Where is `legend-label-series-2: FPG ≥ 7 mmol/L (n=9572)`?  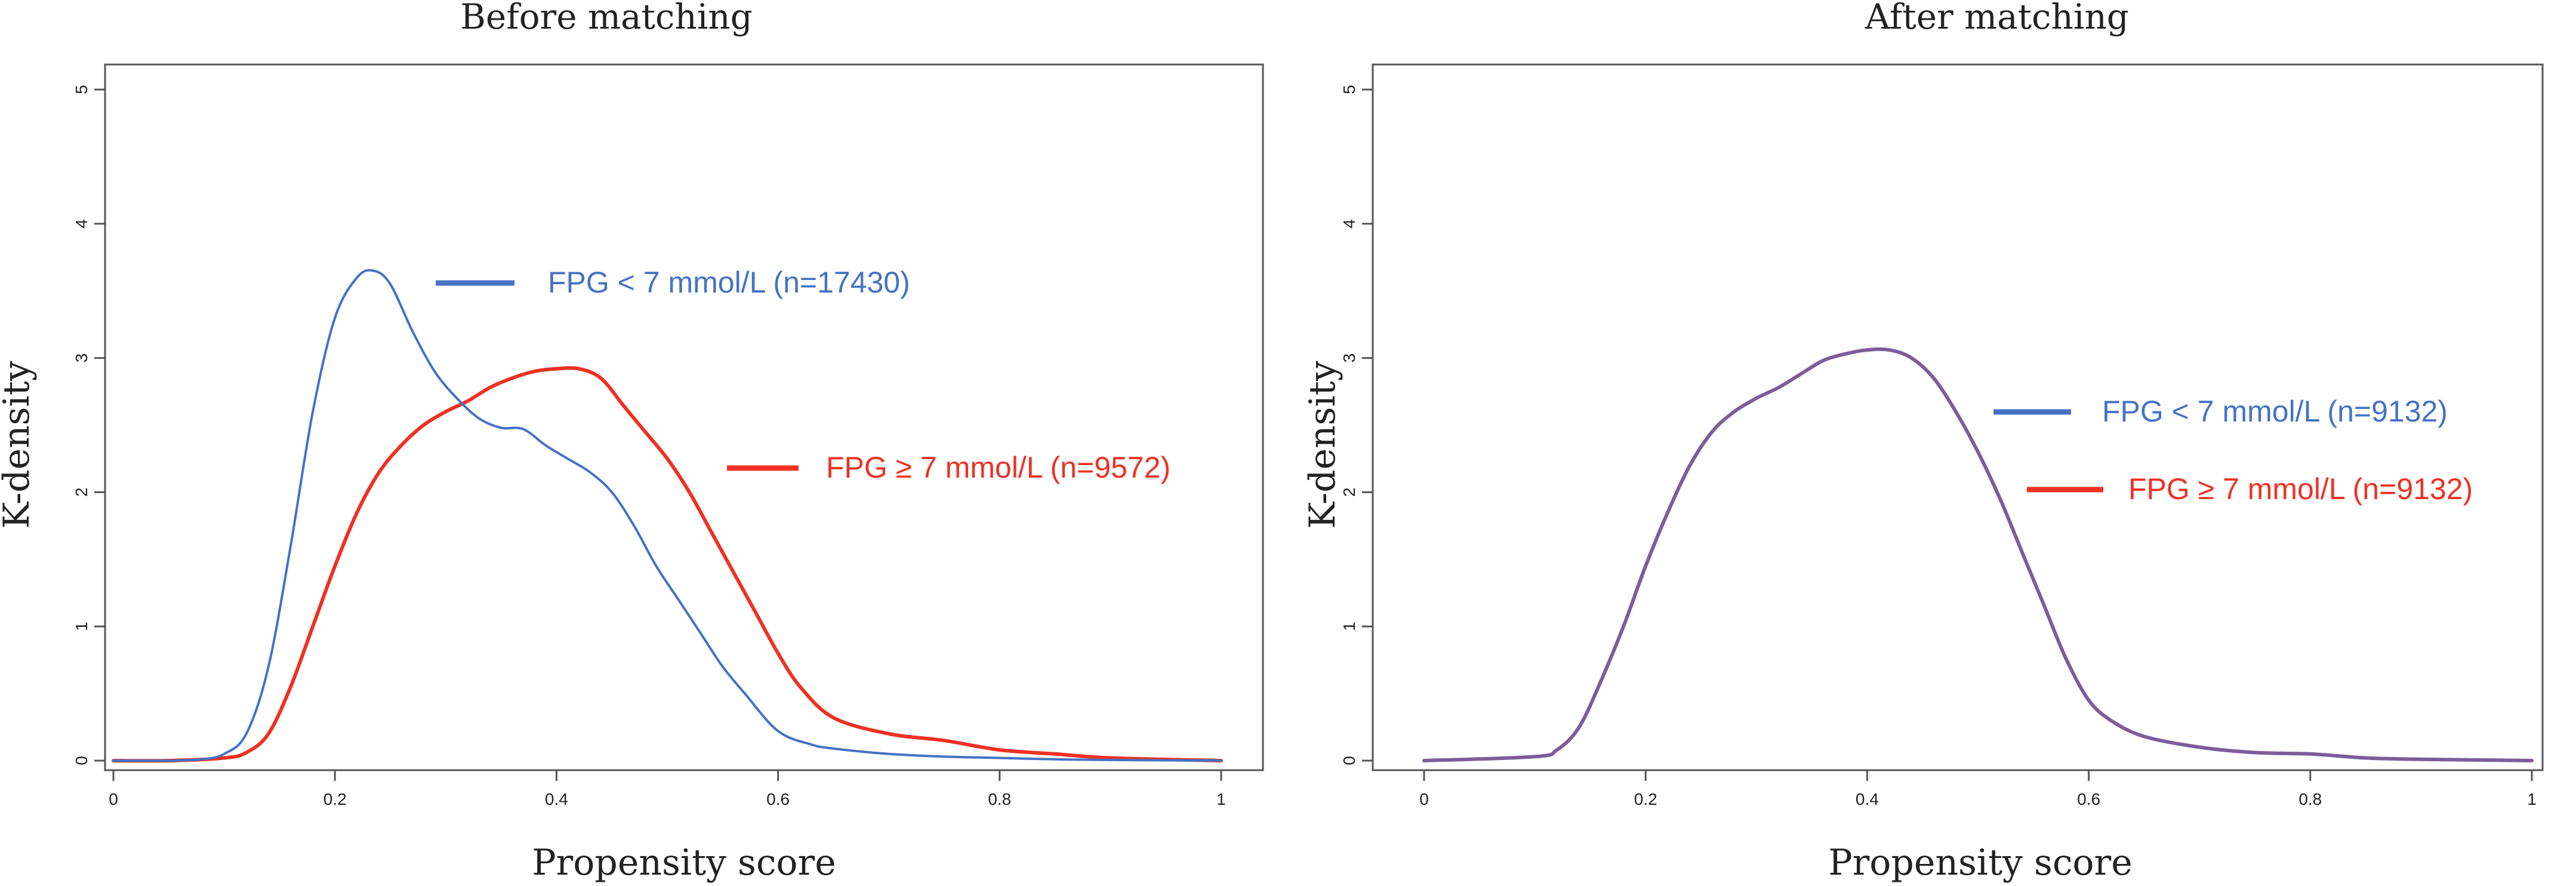
legend-label-series-2: FPG ≥ 7 mmol/L (n=9572) is located at coordinates (998, 467).